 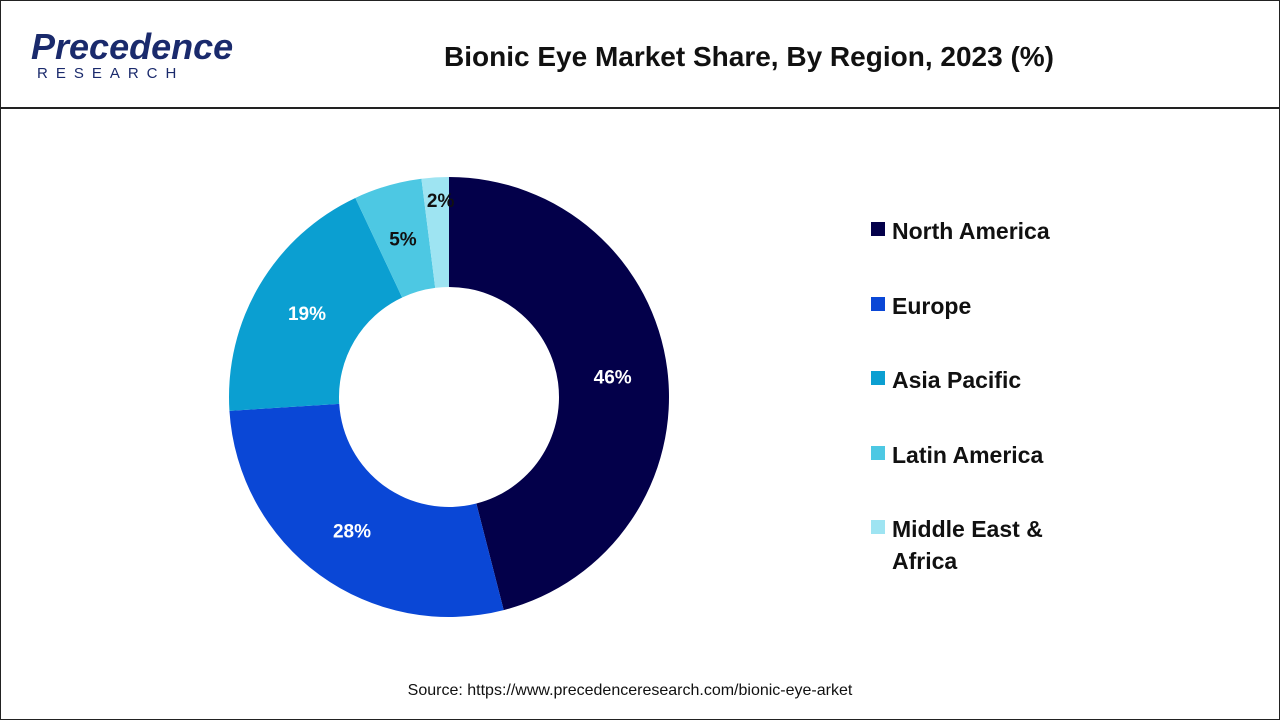 I want to click on header, so click(x=640, y=55).